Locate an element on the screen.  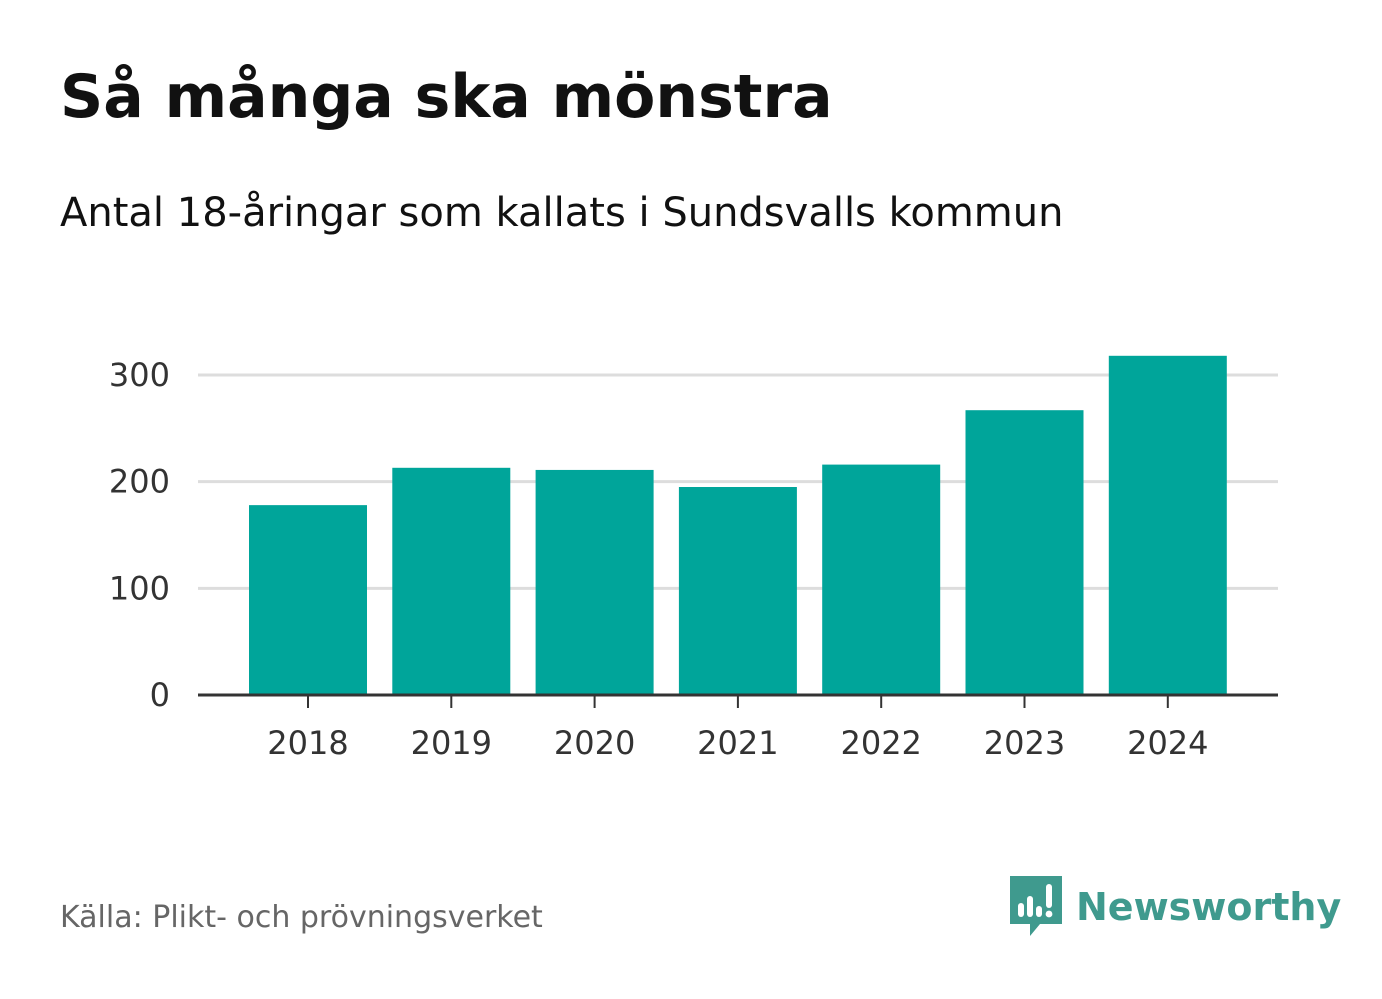
y-tick-label-200: 200 is located at coordinates (139, 482).